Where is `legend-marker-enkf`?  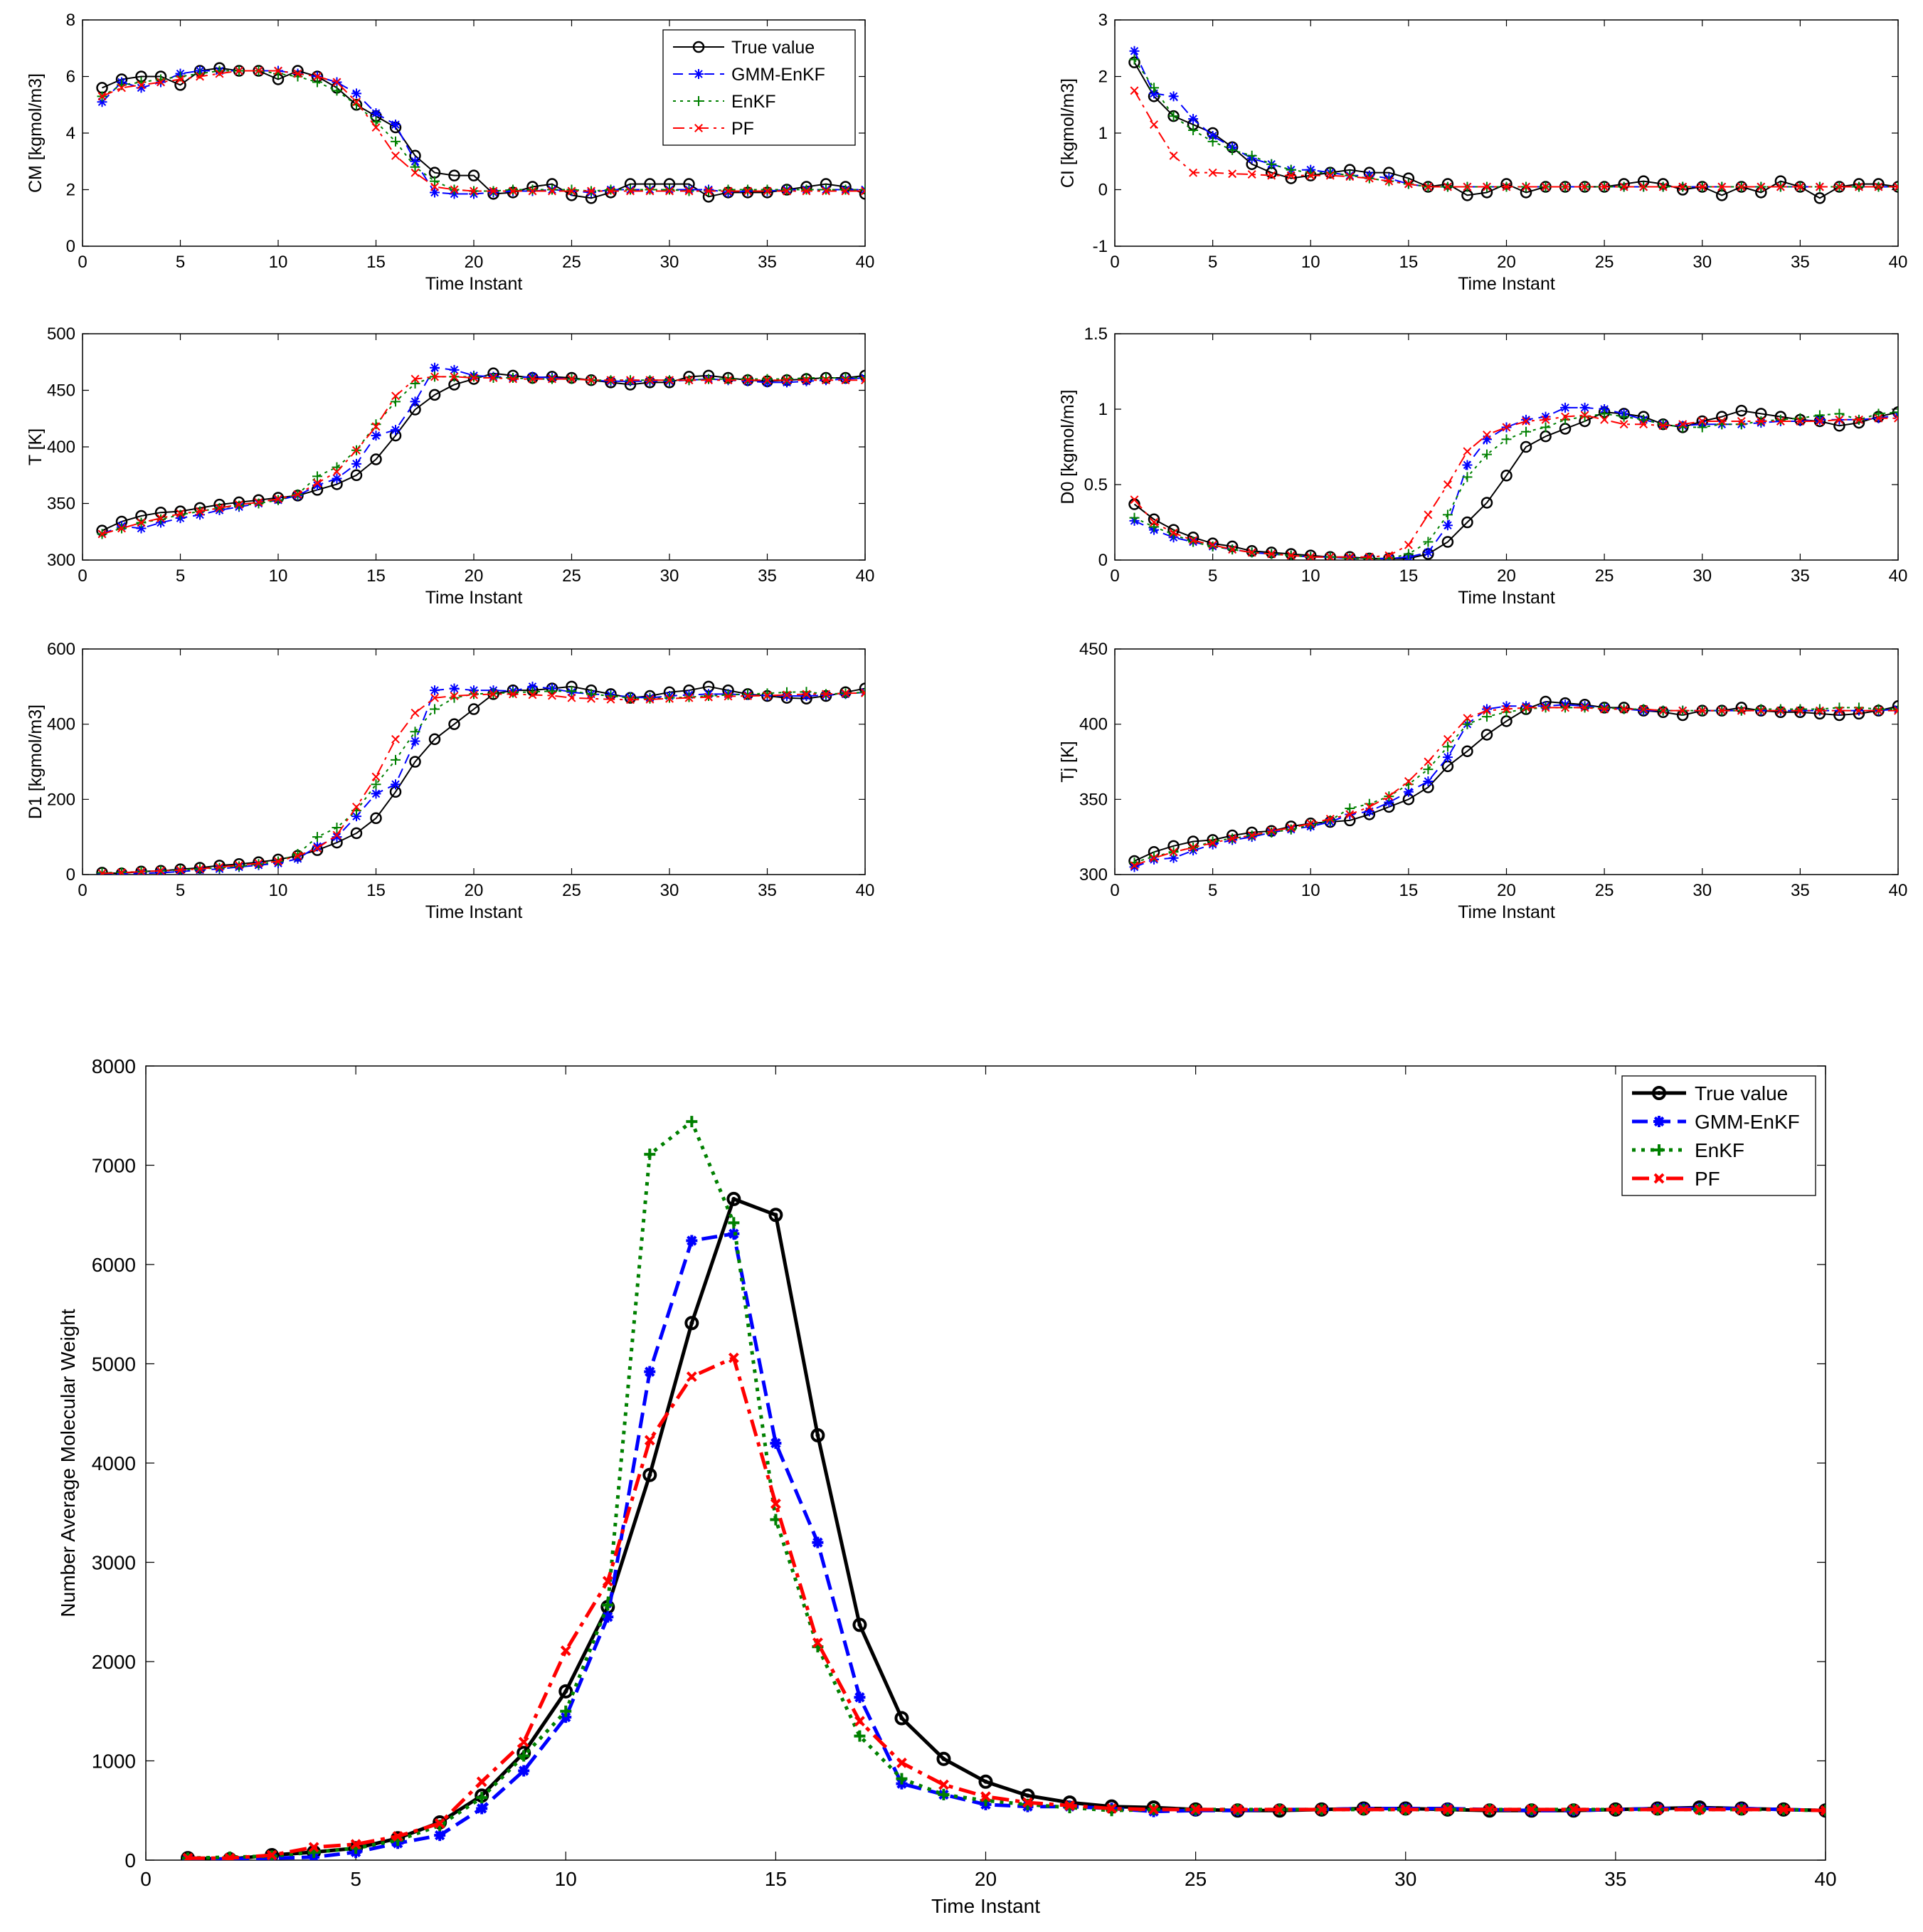
legend-marker-enkf is located at coordinates (1659, 1150).